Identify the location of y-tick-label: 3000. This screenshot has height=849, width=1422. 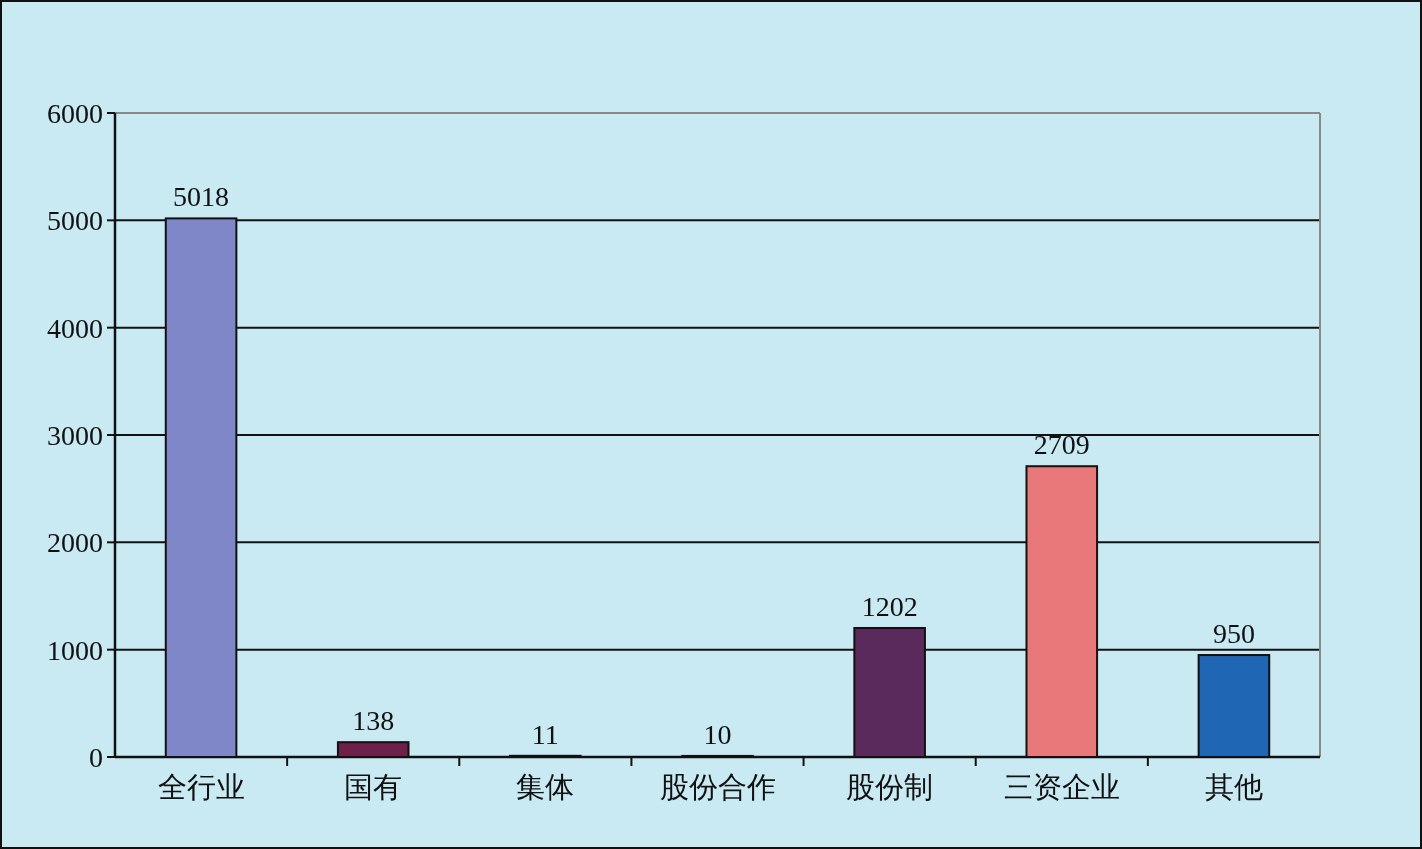
(75, 435).